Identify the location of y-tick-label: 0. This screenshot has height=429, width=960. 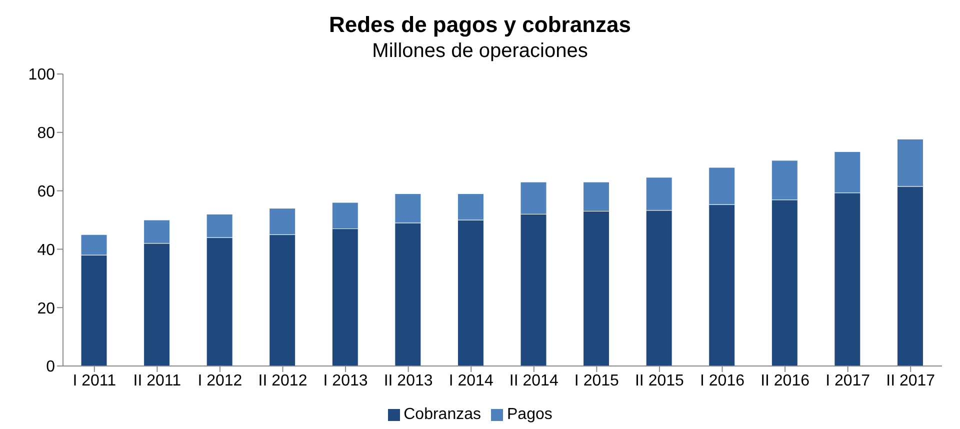
(51, 367).